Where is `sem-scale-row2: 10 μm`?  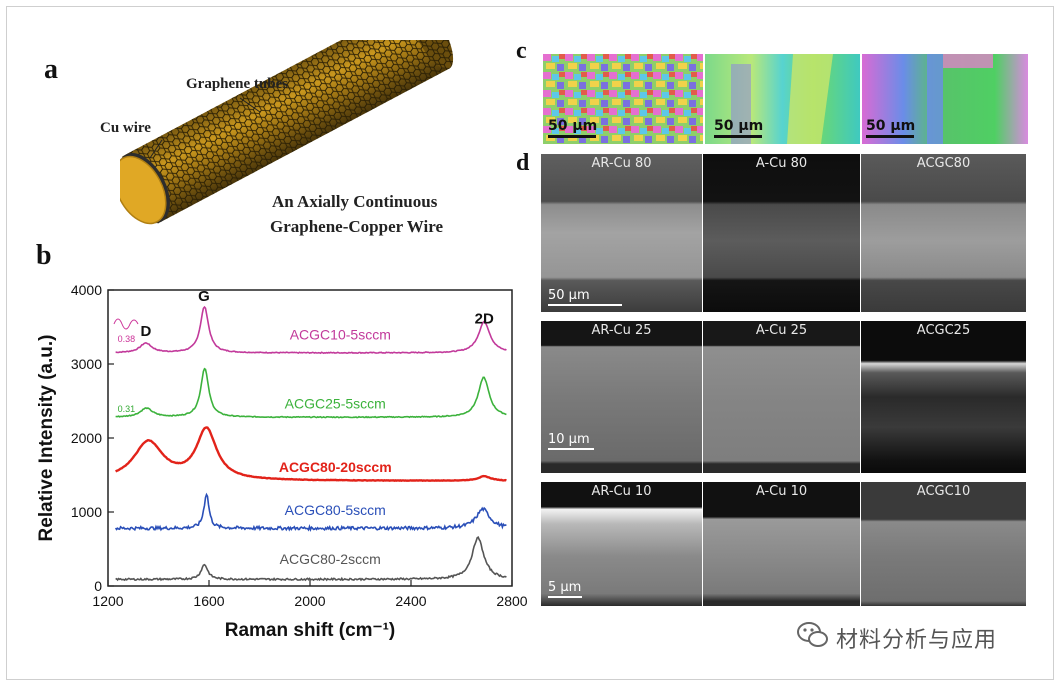
sem-scale-row2: 10 μm is located at coordinates (571, 441).